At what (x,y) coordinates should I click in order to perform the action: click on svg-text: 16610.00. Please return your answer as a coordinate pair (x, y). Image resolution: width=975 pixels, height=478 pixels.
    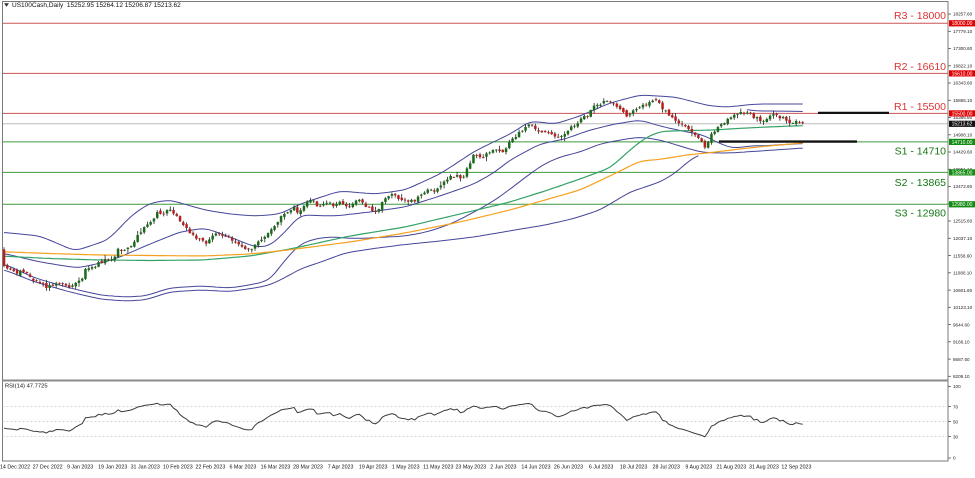
    Looking at the image, I should click on (962, 74).